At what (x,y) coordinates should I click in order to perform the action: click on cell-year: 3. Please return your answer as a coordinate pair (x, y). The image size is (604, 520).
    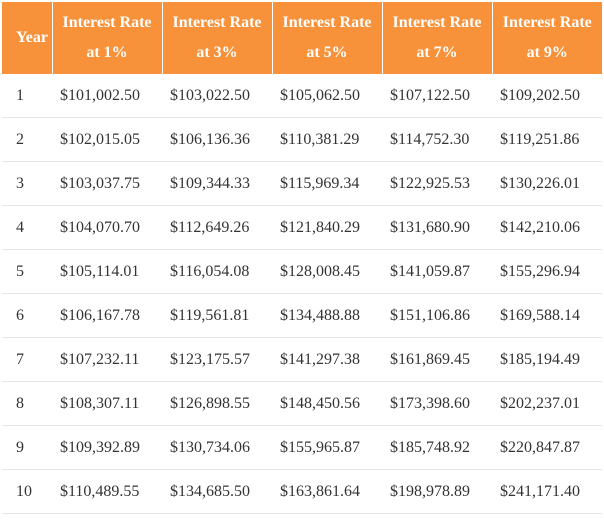
    Looking at the image, I should click on (27, 183).